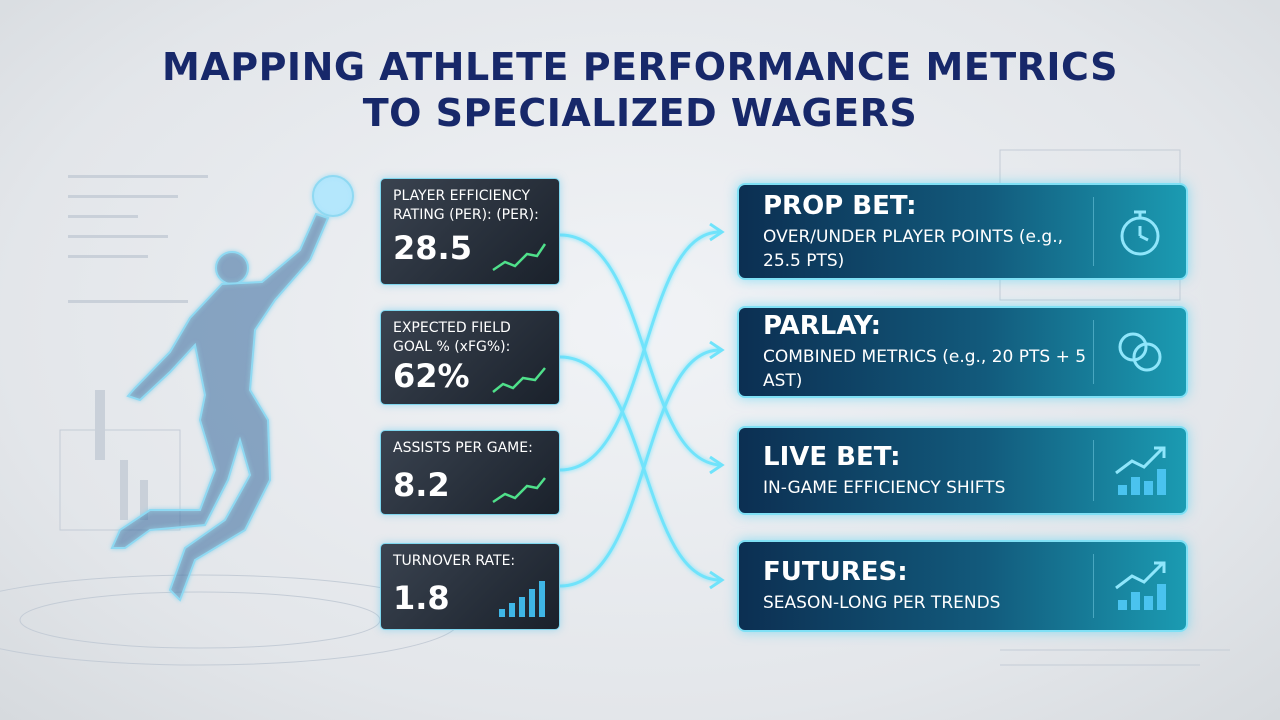 Image resolution: width=1280 pixels, height=720 pixels. I want to click on metric-value: 28.5, so click(432, 248).